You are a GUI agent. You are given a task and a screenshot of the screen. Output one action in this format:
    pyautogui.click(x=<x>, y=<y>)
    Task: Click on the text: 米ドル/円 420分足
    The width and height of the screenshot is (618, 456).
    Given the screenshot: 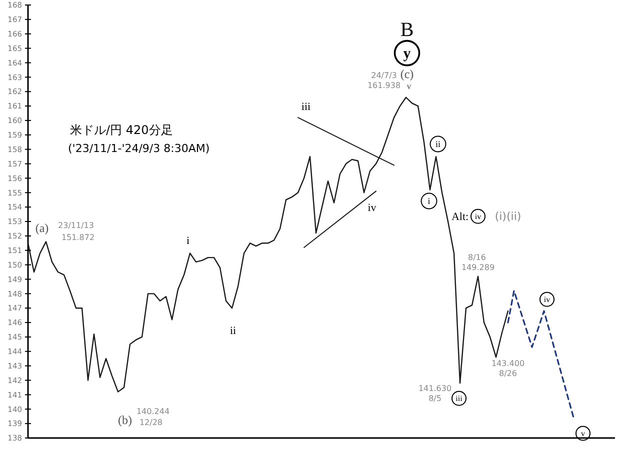 What is the action you would take?
    pyautogui.click(x=121, y=130)
    